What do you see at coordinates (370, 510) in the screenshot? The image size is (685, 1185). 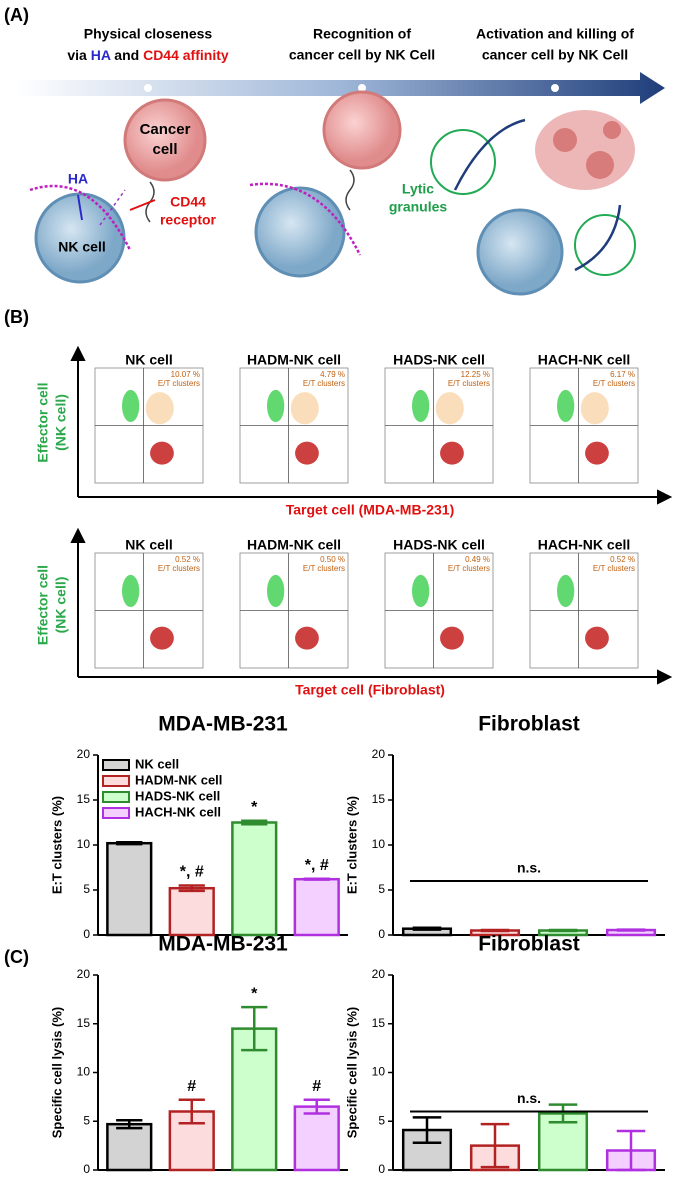 I see `x-axis-label: Target cell (MDA-MB-231)` at bounding box center [370, 510].